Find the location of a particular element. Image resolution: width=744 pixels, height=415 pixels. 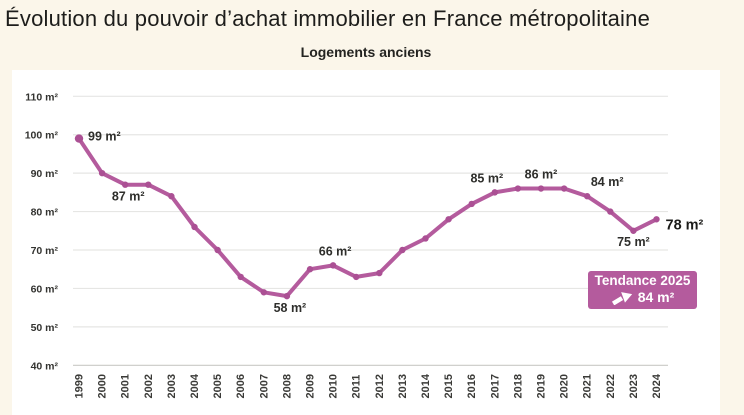

data-point-label: 85 m² is located at coordinates (486, 178).